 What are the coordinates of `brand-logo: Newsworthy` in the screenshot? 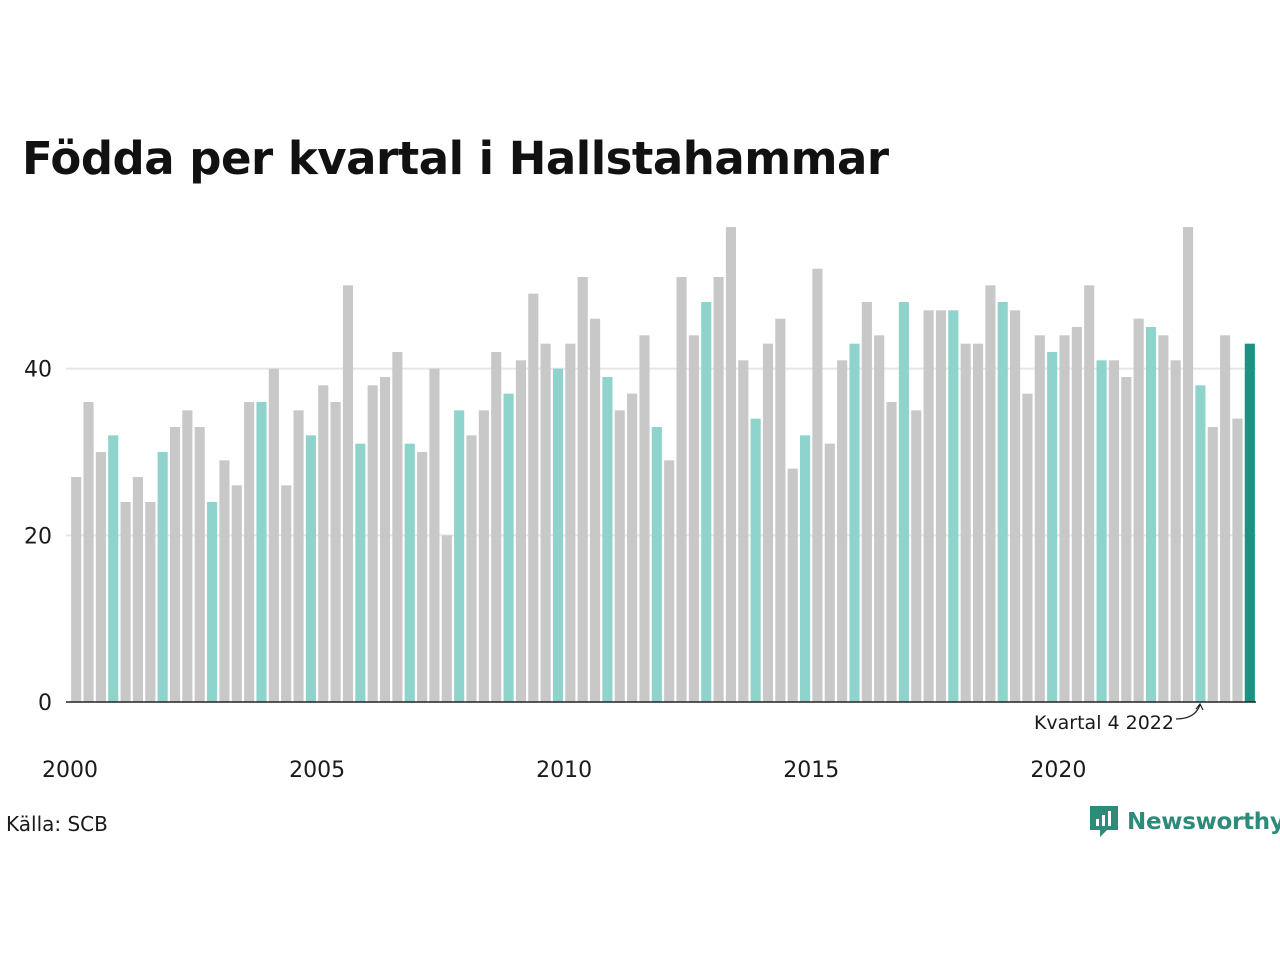 It's located at (1184, 822).